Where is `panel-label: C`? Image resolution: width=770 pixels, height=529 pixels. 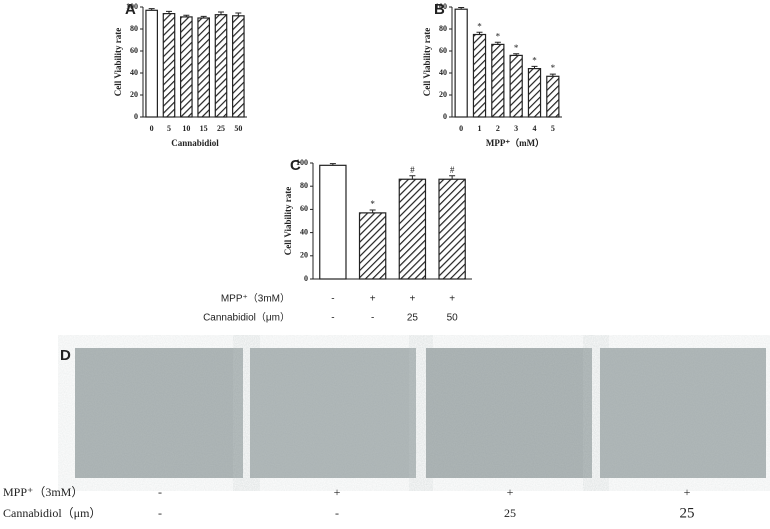
panel-label: C is located at coordinates (295, 165).